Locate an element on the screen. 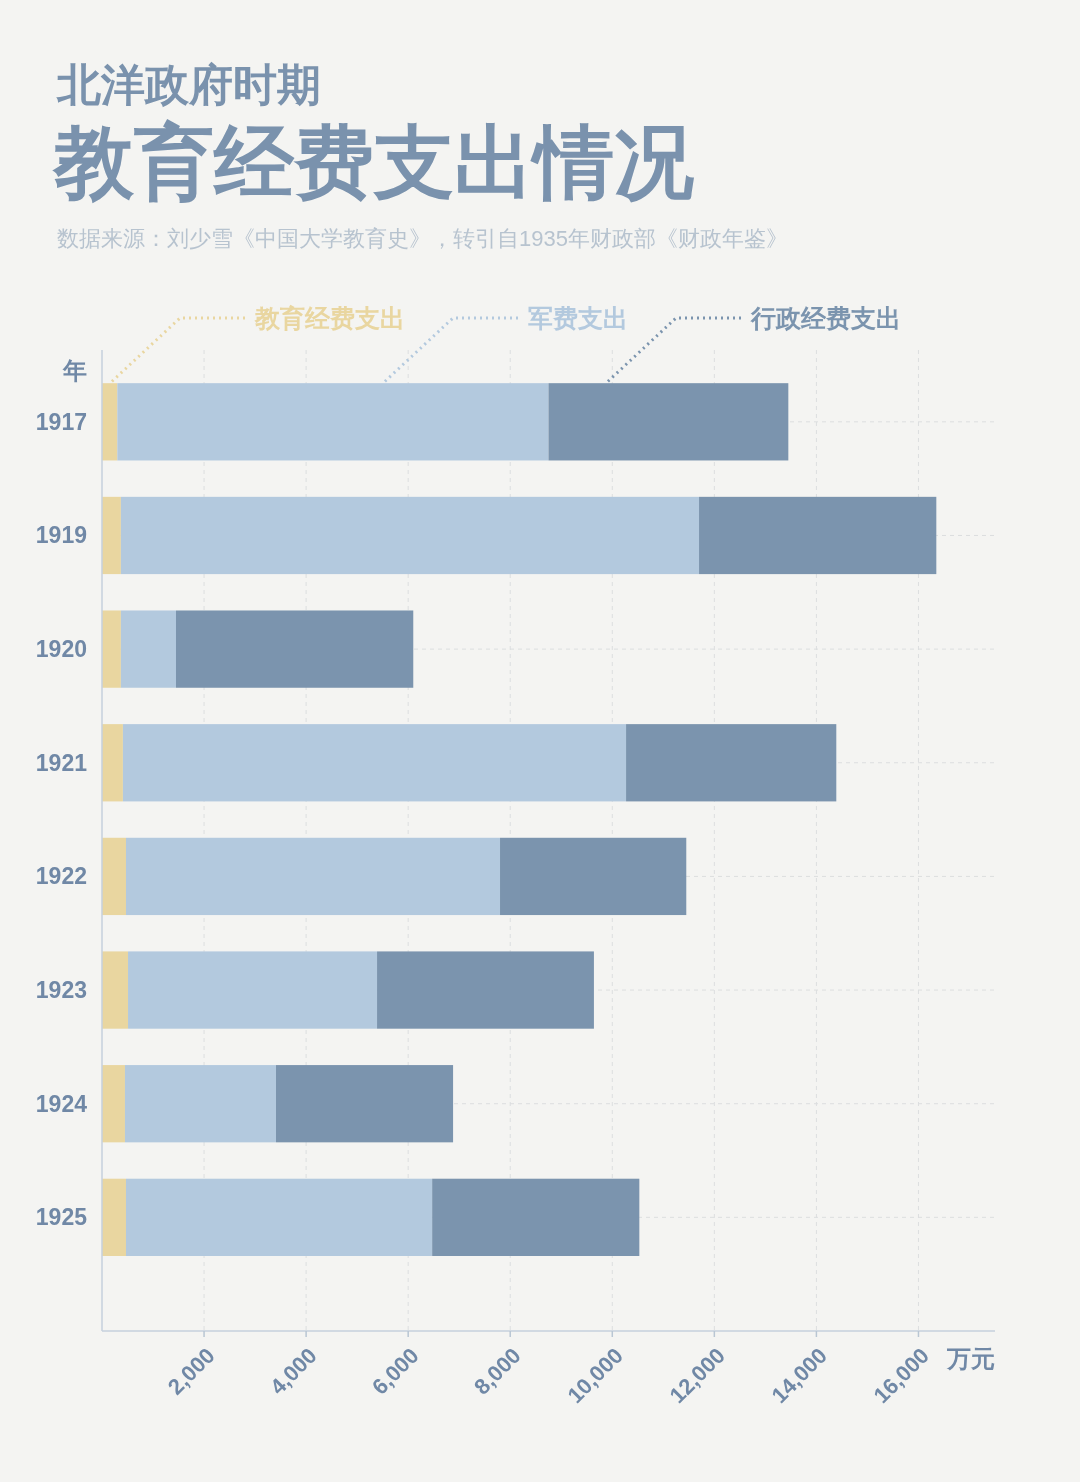 The height and width of the screenshot is (1482, 1080). y-tick-label: 1922 is located at coordinates (61, 876).